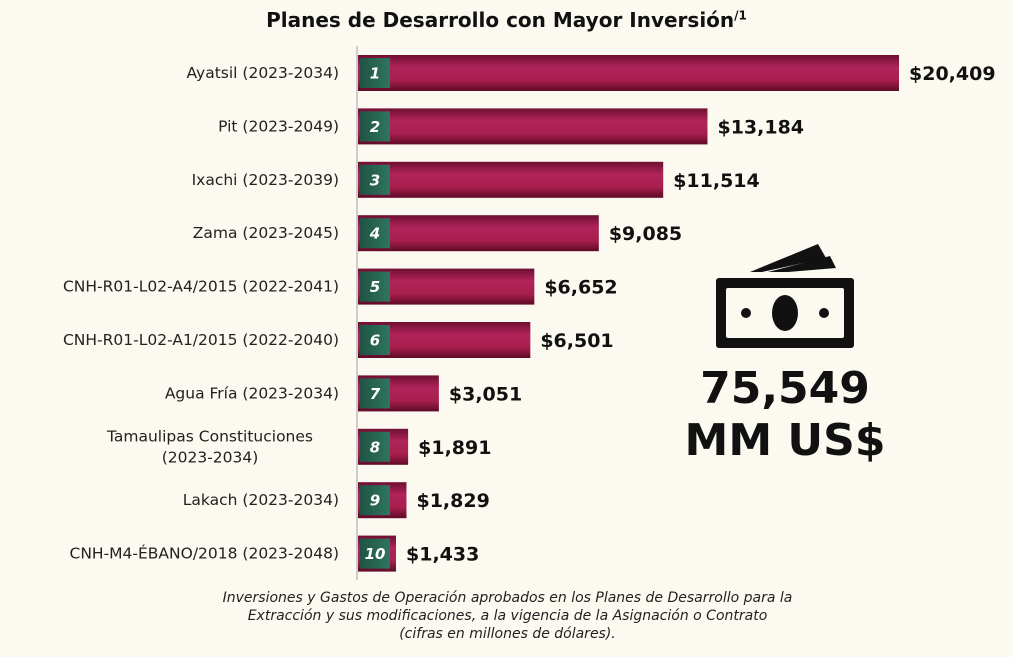 The image size is (1013, 657). What do you see at coordinates (265, 180) in the screenshot?
I see `category-label: Ixachi (2023-2039)` at bounding box center [265, 180].